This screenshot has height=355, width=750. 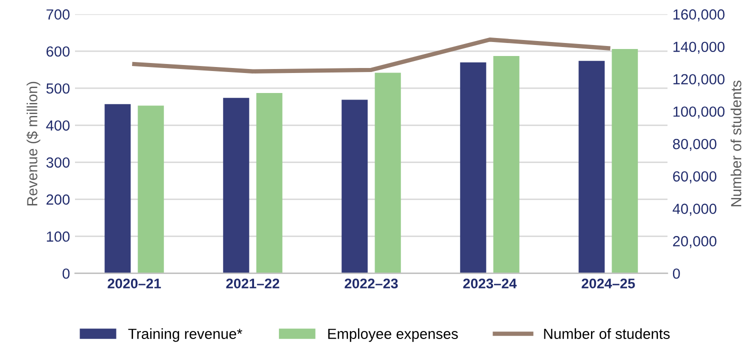 I want to click on line-series, so click(x=371, y=56).